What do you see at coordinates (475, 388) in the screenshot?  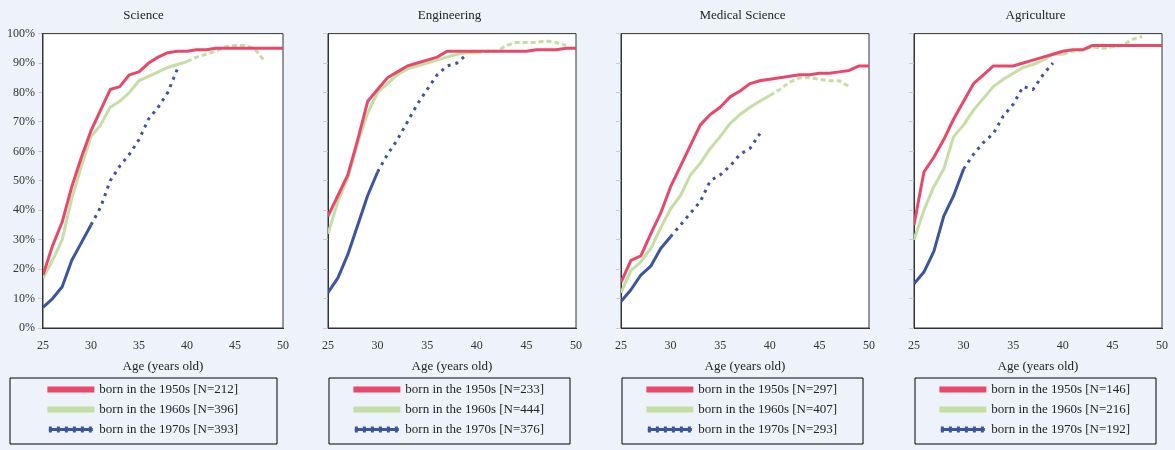 I see `legend-label: born in the 1950s [N=233]` at bounding box center [475, 388].